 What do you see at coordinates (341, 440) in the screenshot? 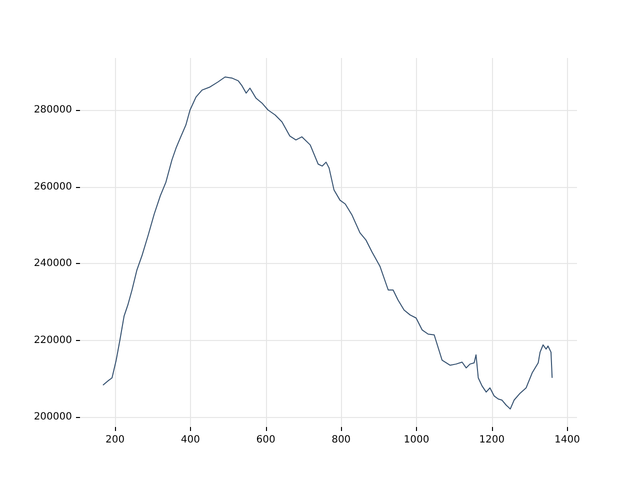
I see `x-tick-label: 800` at bounding box center [341, 440].